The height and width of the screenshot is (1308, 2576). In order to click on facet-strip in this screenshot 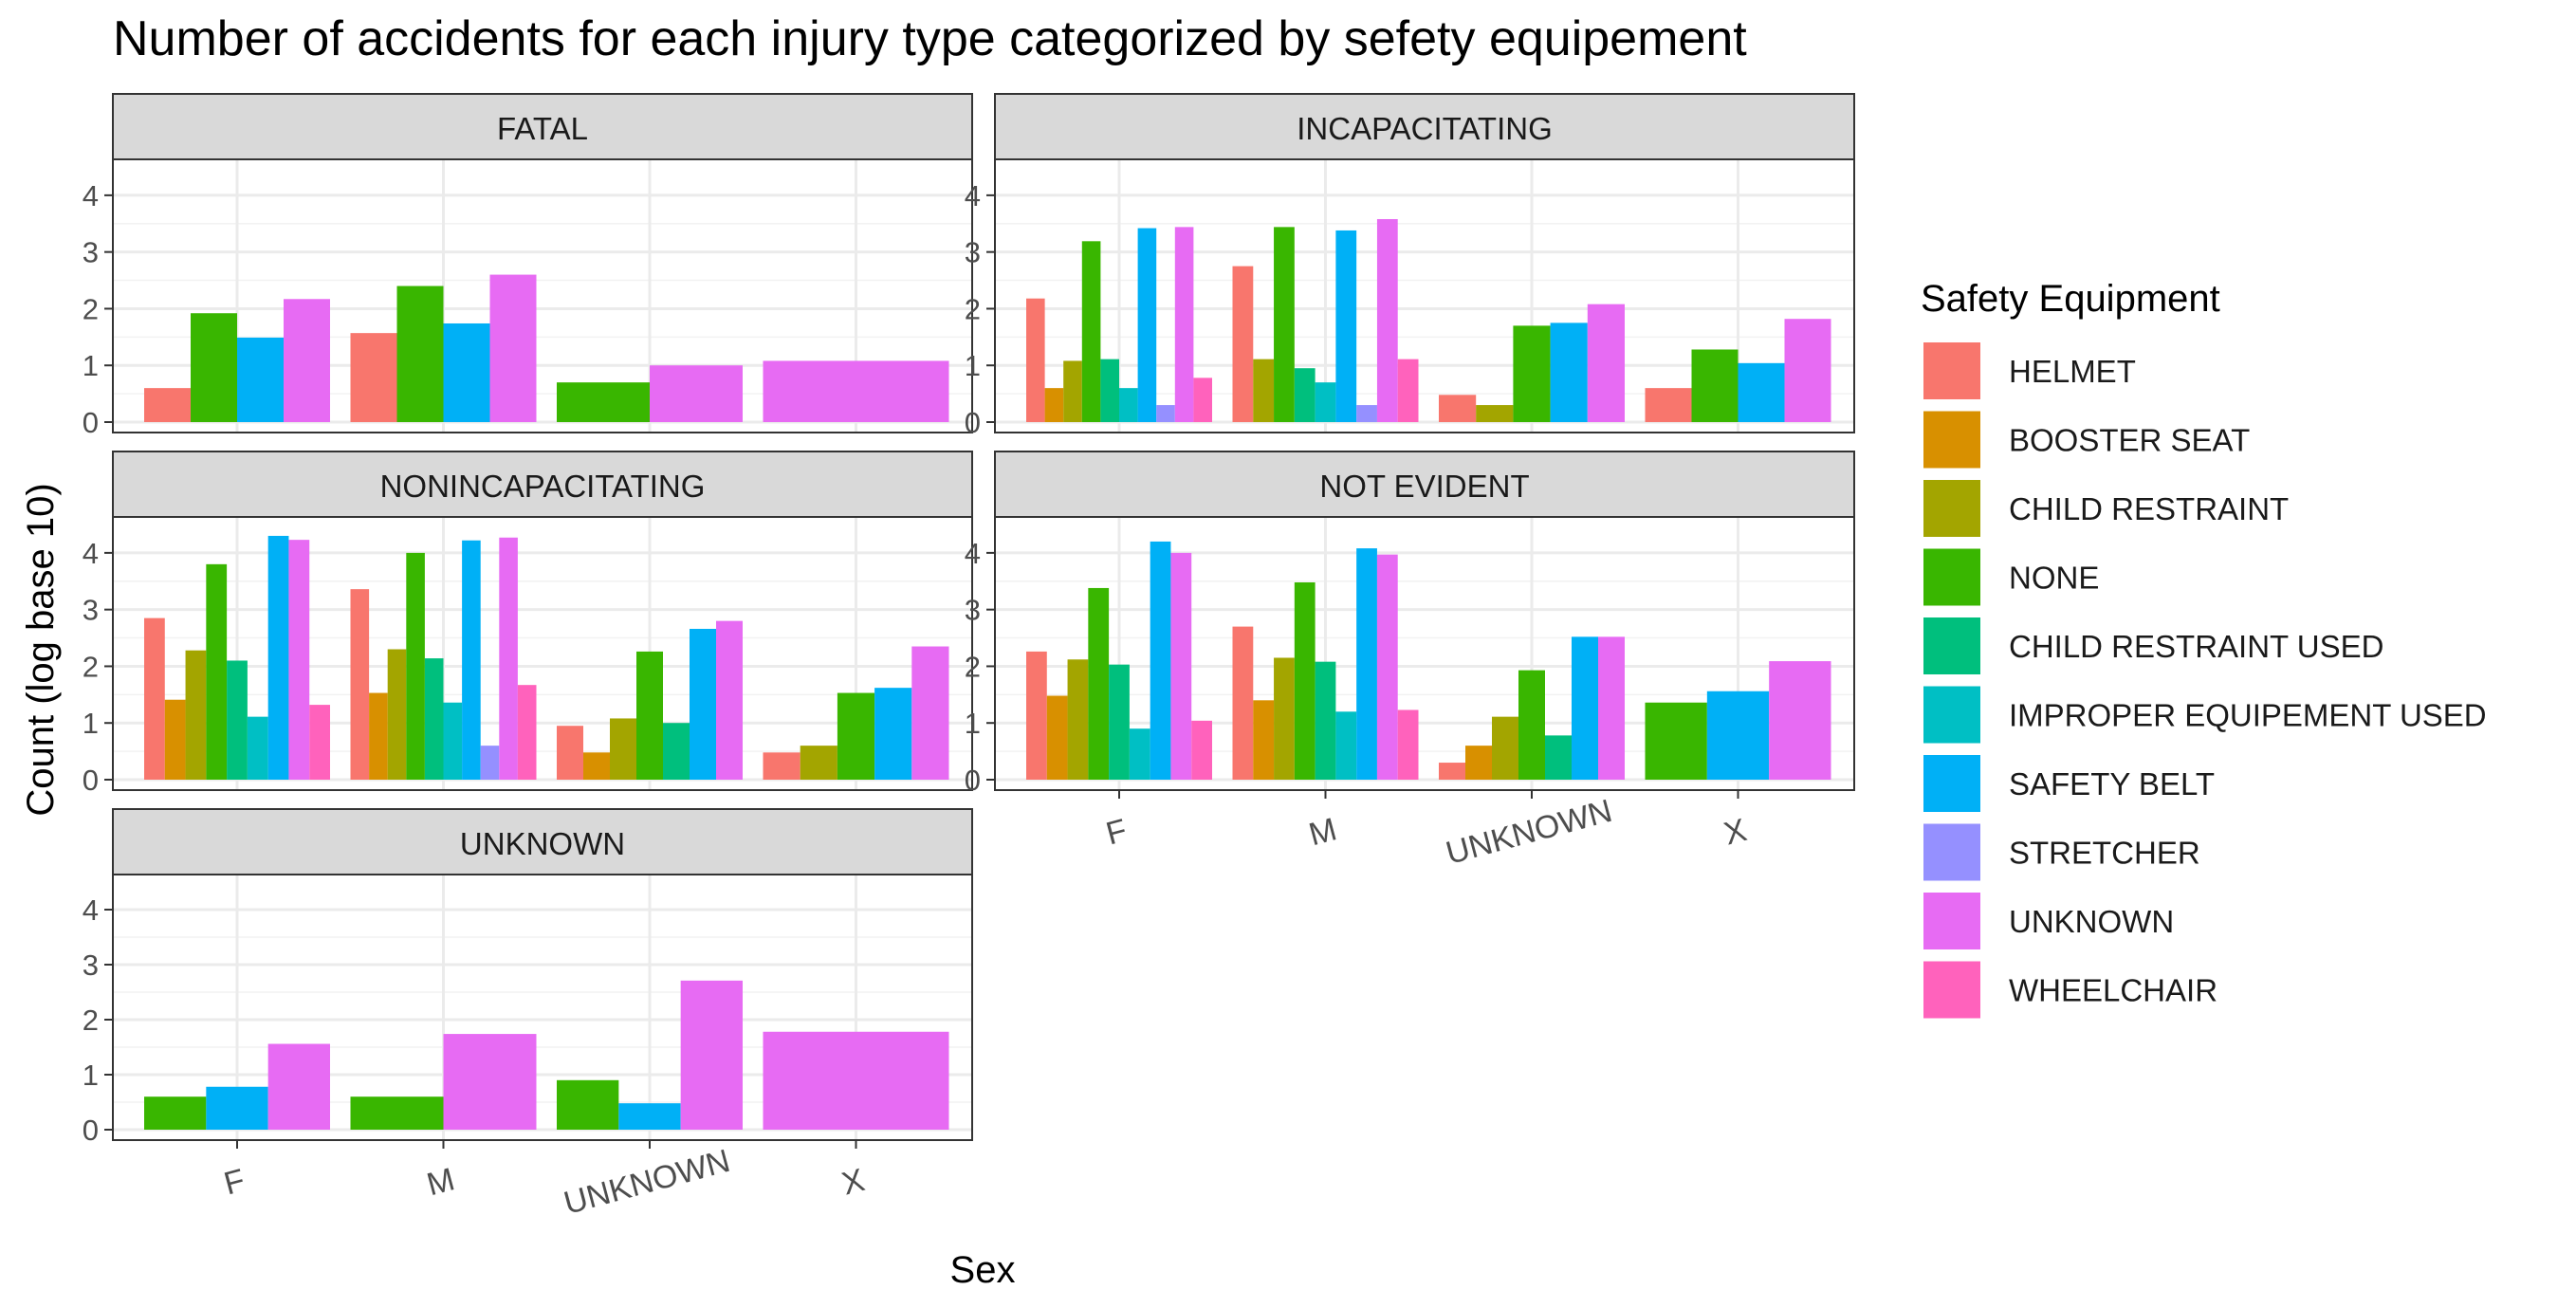, I will do `click(542, 126)`.